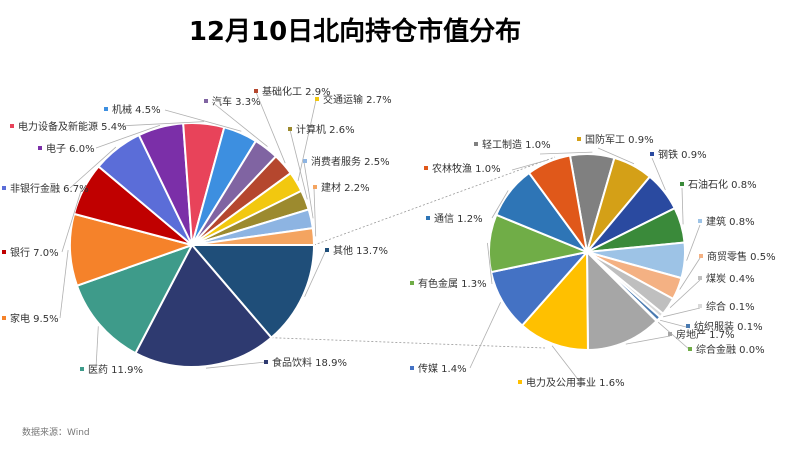  I want to click on main-label-7: 电力设备及新能源 5.4%, so click(72, 126).